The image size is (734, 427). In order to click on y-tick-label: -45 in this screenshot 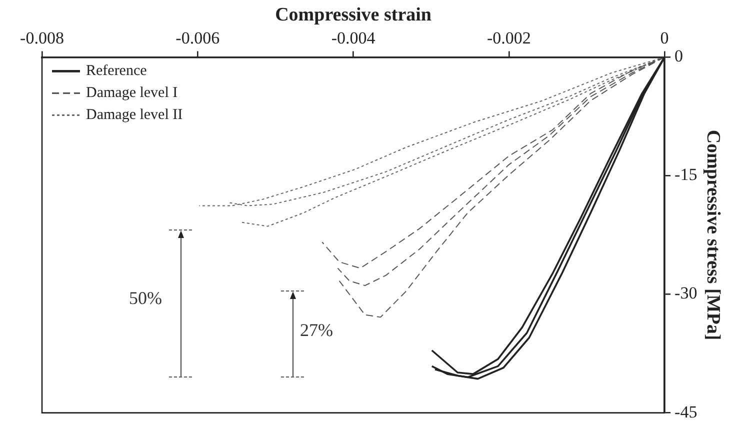, I will do `click(686, 412)`.